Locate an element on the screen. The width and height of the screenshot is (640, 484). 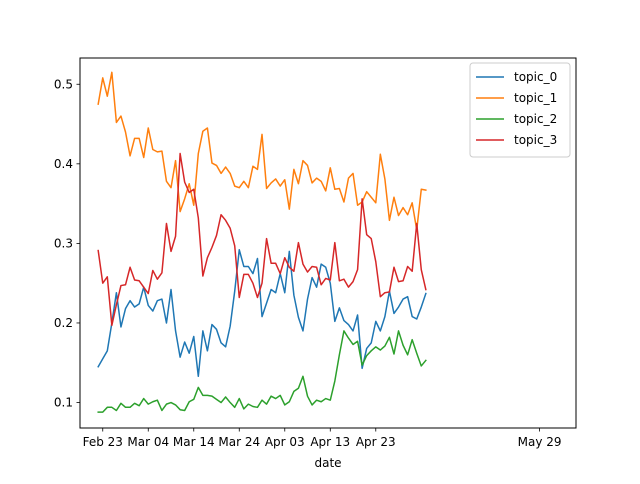
legend: topic_0 topic_1 topic_2 topic_3 is located at coordinates (520, 110).